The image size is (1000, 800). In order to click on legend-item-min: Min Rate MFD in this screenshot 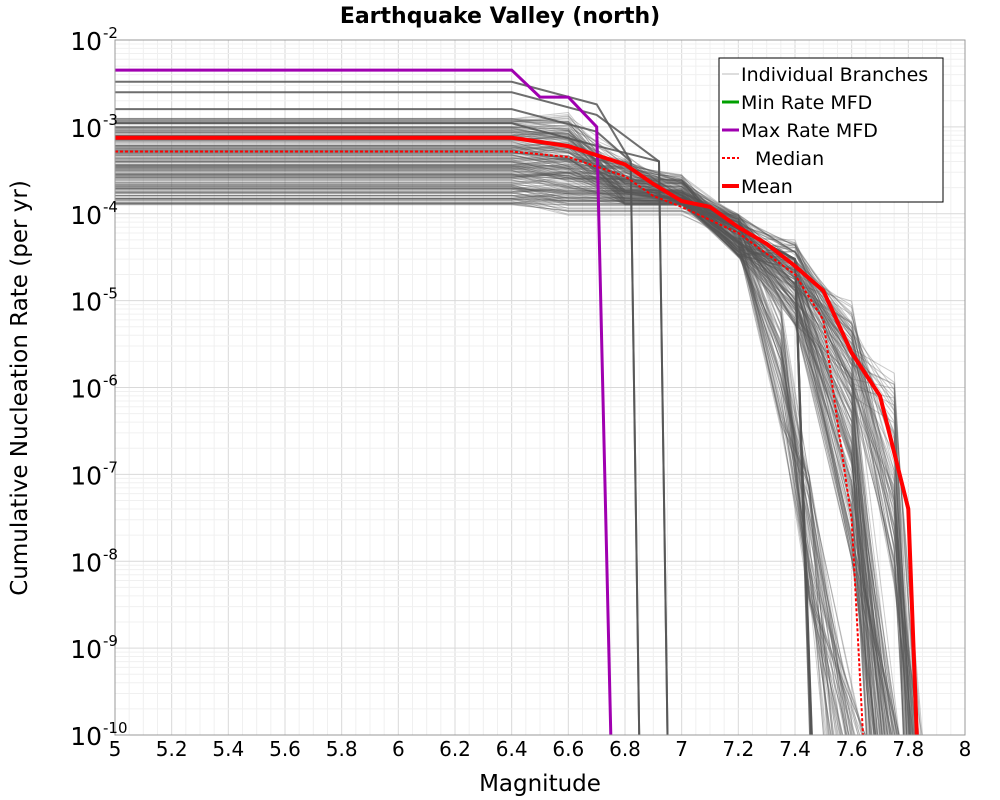, I will do `click(797, 103)`.